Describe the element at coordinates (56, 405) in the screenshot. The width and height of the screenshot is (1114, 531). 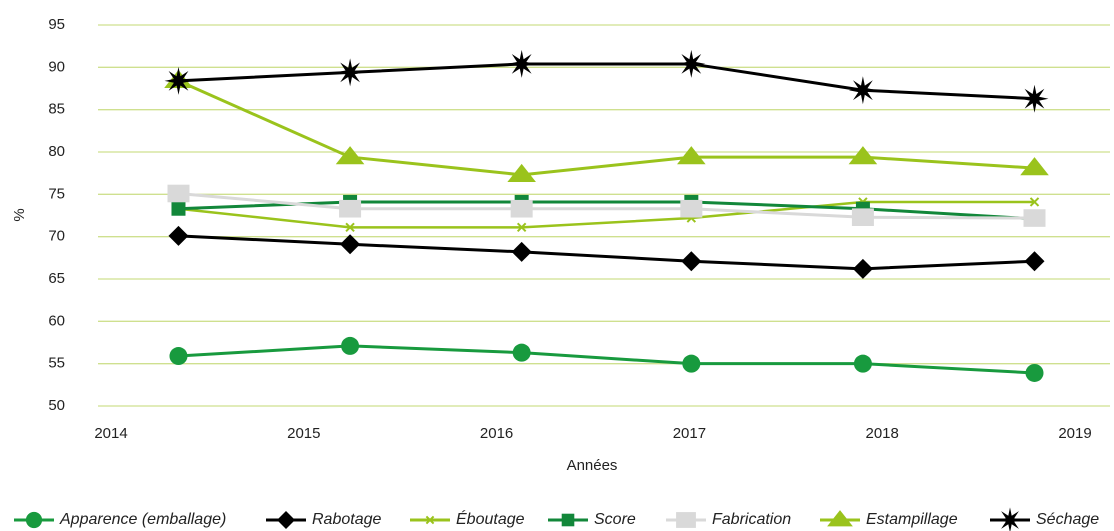
I see `y-tick-label: 50` at that location.